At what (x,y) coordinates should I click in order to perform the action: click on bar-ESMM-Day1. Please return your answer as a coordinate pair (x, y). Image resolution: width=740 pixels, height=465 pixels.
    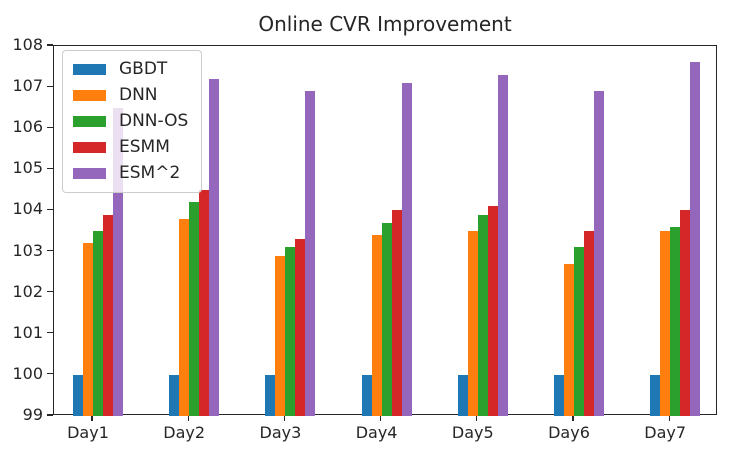
    Looking at the image, I should click on (108, 315).